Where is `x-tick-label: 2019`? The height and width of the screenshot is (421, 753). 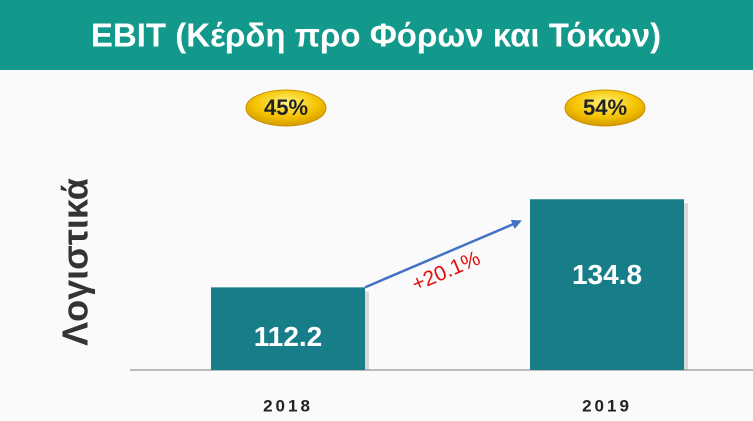
x-tick-label: 2019 is located at coordinates (607, 405).